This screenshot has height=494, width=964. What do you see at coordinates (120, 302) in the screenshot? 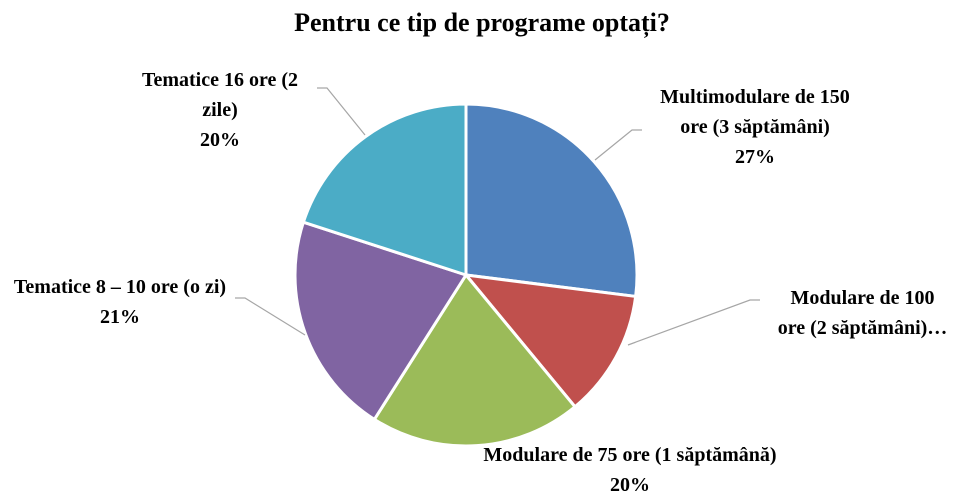
I see `data-label: Tematice 8 – 10 ore (o zi) 21%` at bounding box center [120, 302].